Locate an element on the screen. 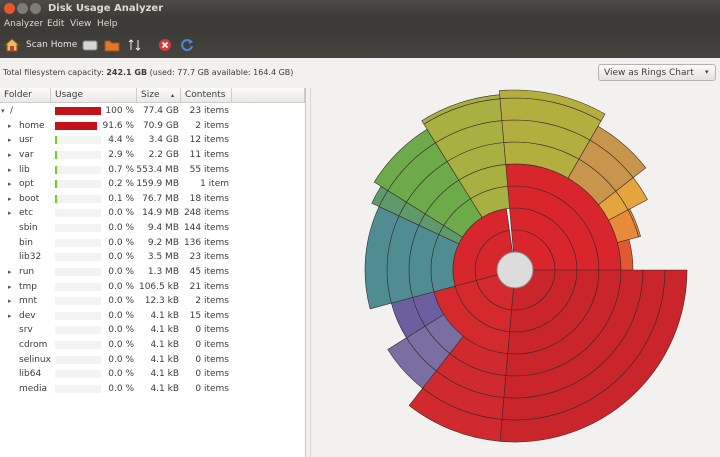 This screenshot has width=720, height=457. scan-disk-icon is located at coordinates (90, 45).